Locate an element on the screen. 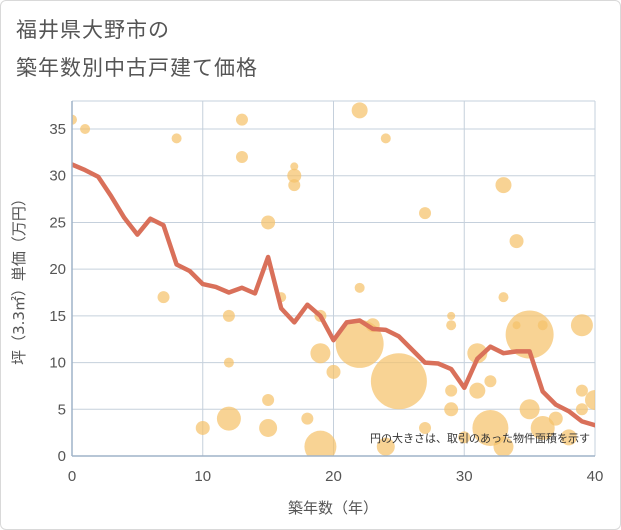  chart-title-line1: 福井県大野市の is located at coordinates (93, 30).